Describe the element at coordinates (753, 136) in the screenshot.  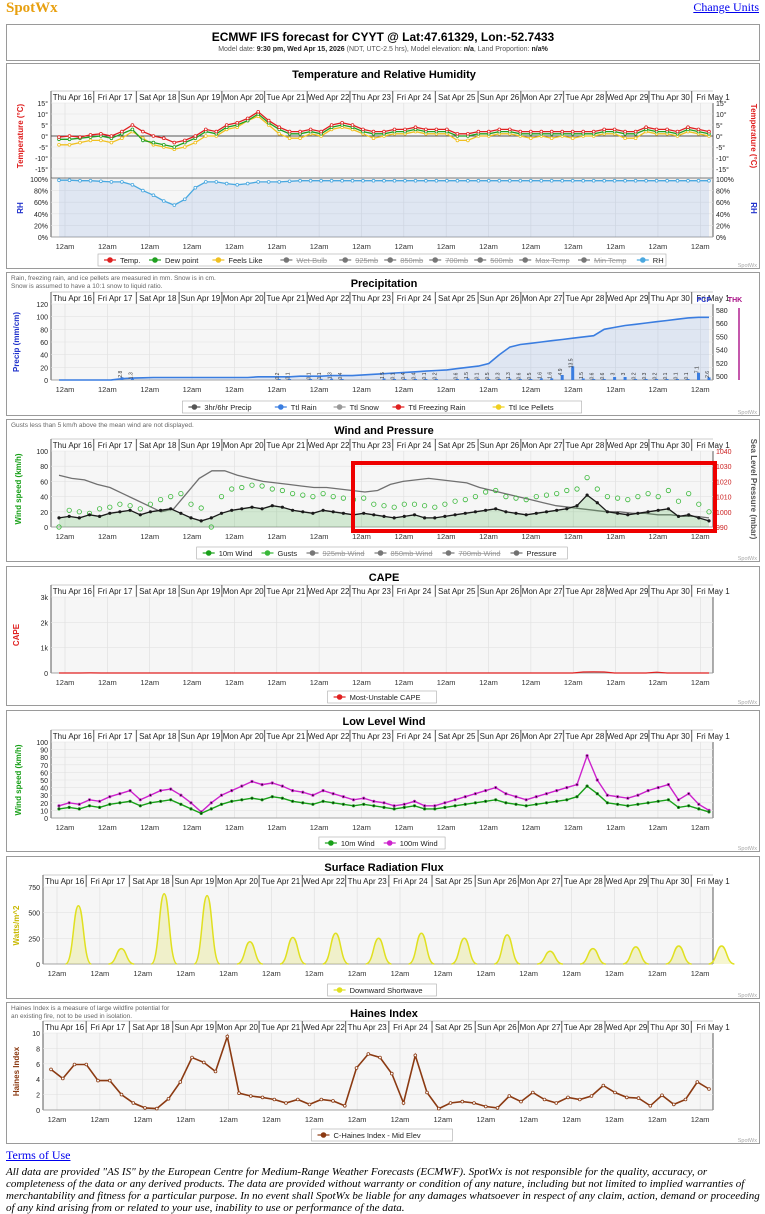
I see `y2-axis-title: Temperature (°C)` at that location.